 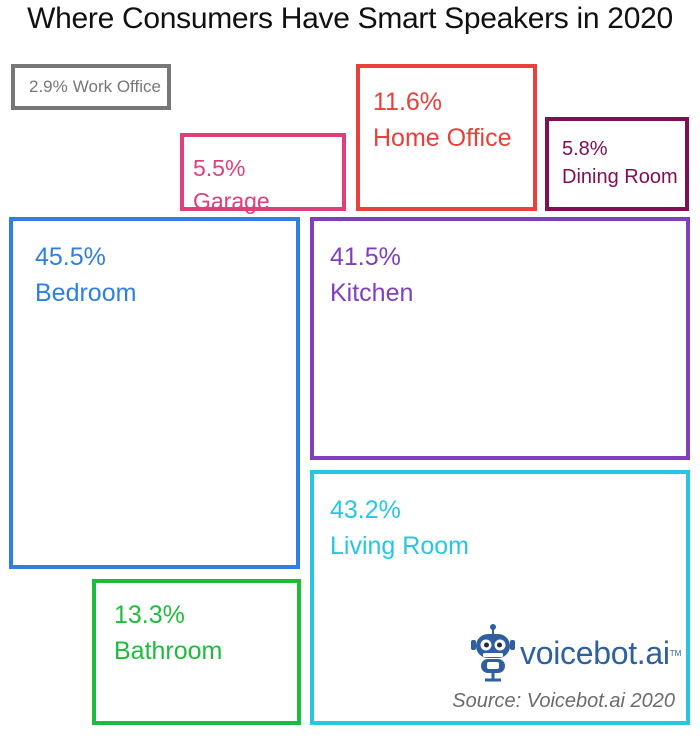 What do you see at coordinates (263, 173) in the screenshot?
I see `room-box-garage: 5.5% Garage` at bounding box center [263, 173].